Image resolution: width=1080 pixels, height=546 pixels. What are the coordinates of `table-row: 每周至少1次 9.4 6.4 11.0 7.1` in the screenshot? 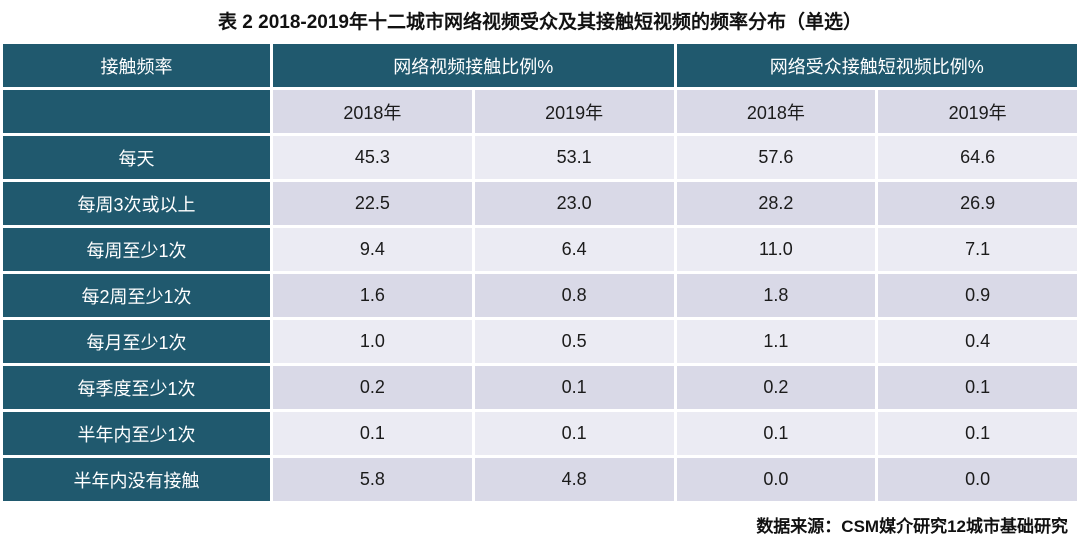 It's located at (540, 249).